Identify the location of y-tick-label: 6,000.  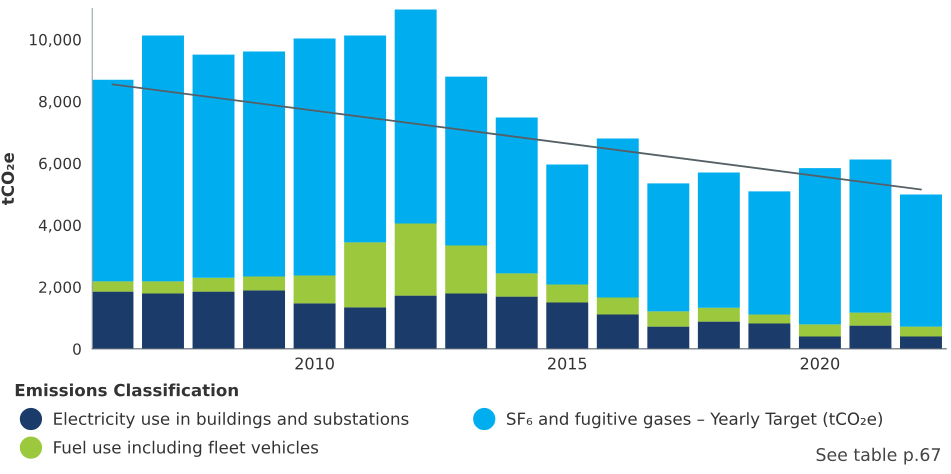
(60, 164).